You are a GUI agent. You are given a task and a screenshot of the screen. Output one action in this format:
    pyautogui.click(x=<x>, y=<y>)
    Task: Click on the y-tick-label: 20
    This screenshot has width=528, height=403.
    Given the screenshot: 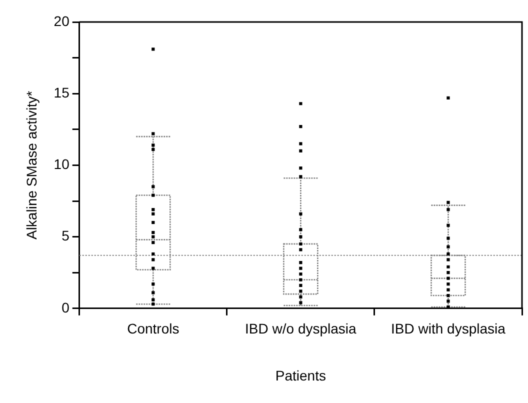 What is the action you would take?
    pyautogui.click(x=62, y=20)
    